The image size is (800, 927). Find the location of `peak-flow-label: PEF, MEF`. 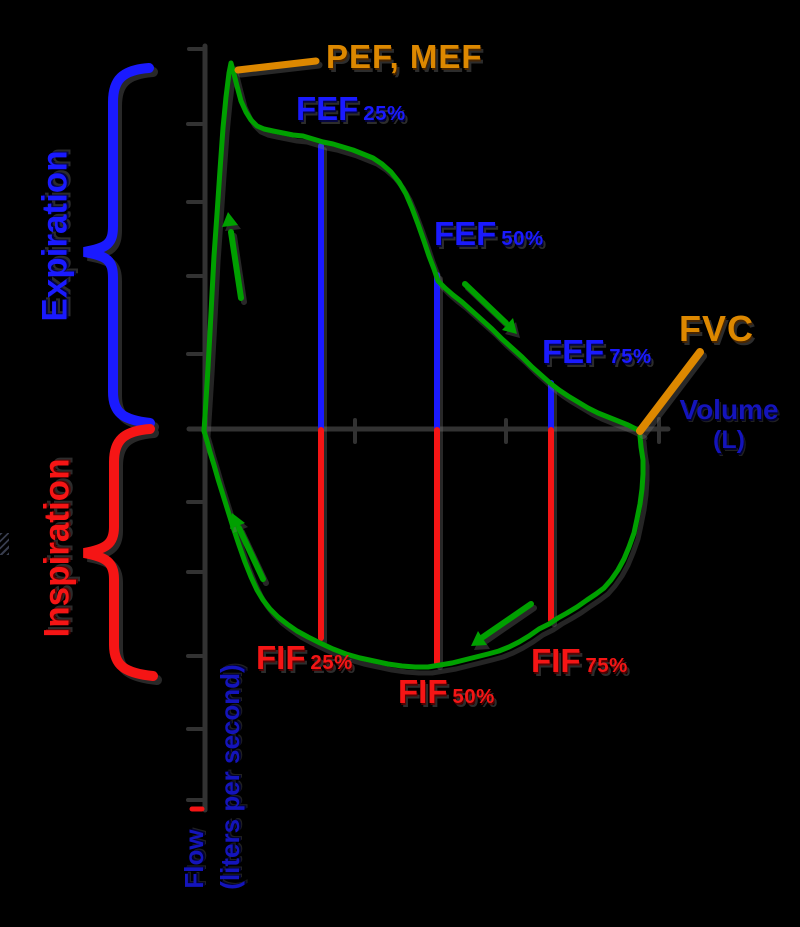

peak-flow-label: PEF, MEF is located at coordinates (404, 56).